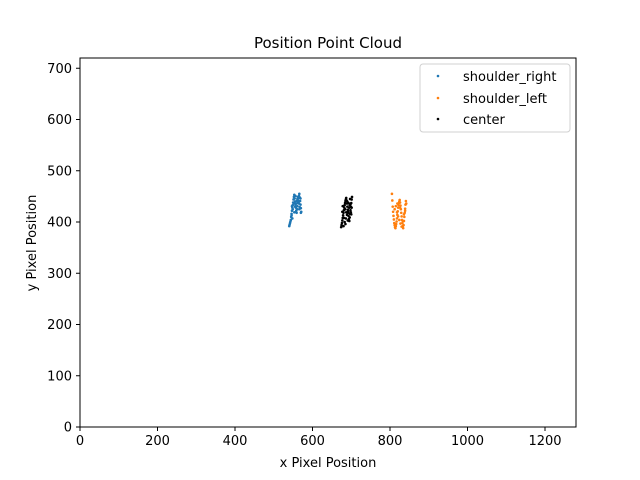  Describe the element at coordinates (438, 76) in the screenshot. I see `legend-marker-shoulder-right` at that location.